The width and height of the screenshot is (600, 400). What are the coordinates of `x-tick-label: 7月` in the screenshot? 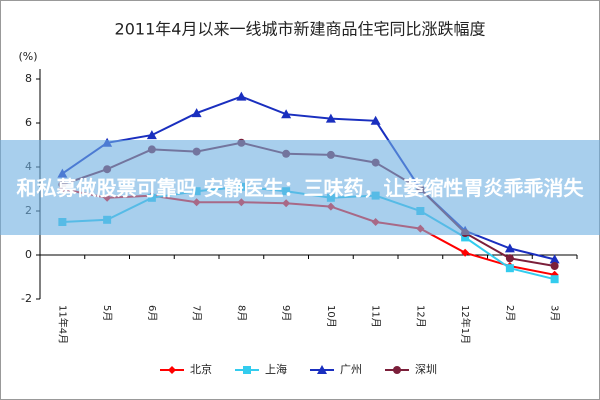 It's located at (197, 313).